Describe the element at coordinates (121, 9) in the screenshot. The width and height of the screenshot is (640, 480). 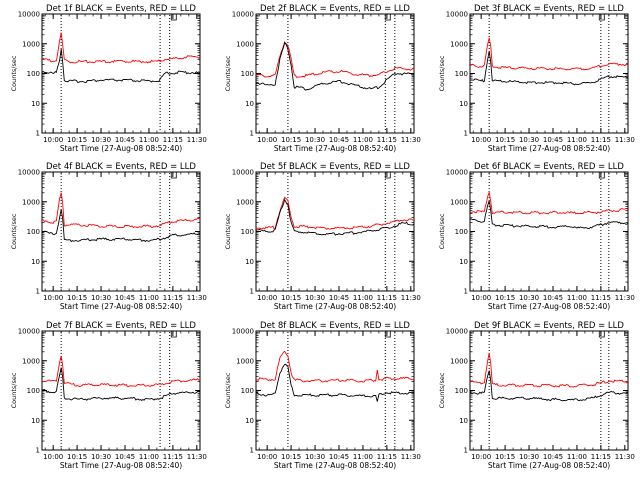
I see `chart-title: Det 1f BLACK = Events, RED = LLD` at that location.